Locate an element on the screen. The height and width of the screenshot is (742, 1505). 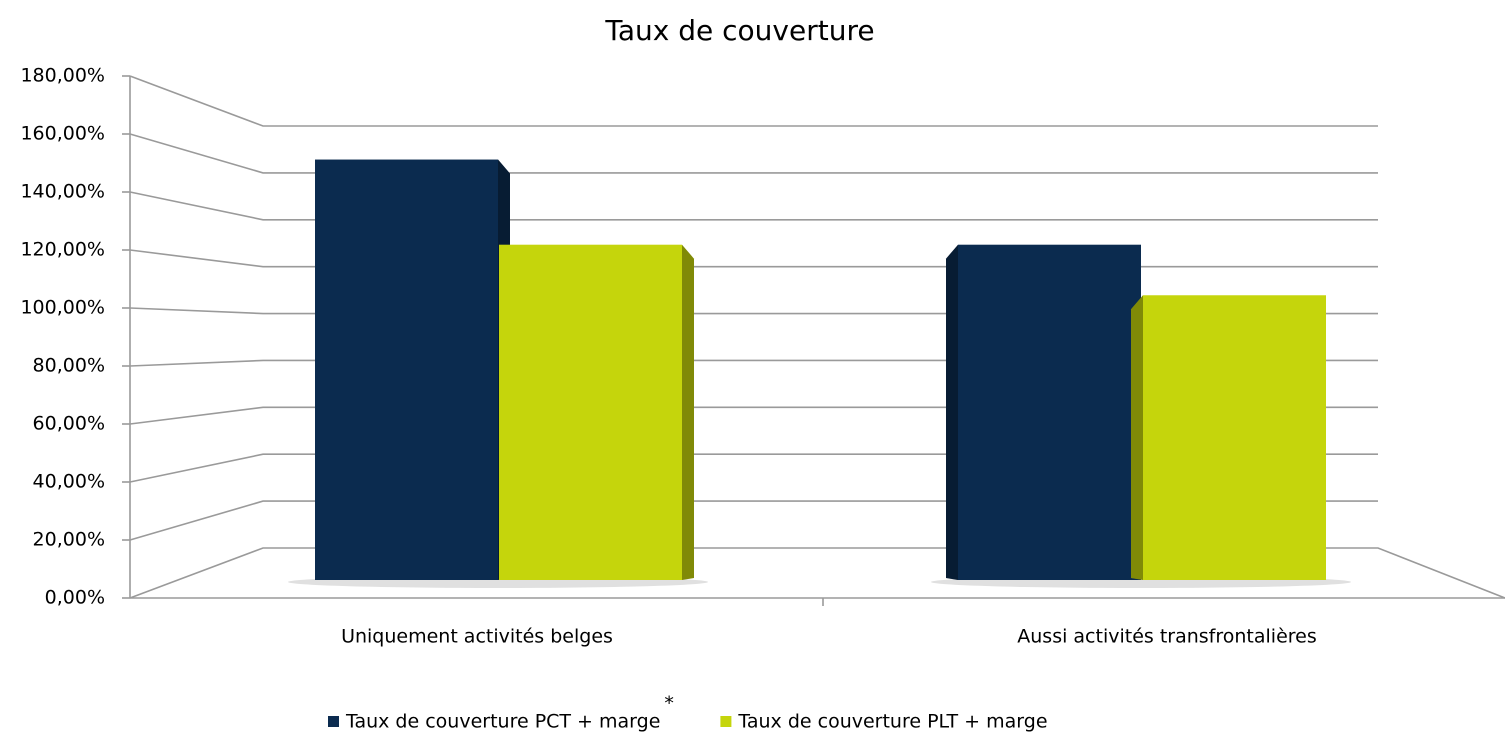
y-tick-label: 160,00% is located at coordinates (62, 134).